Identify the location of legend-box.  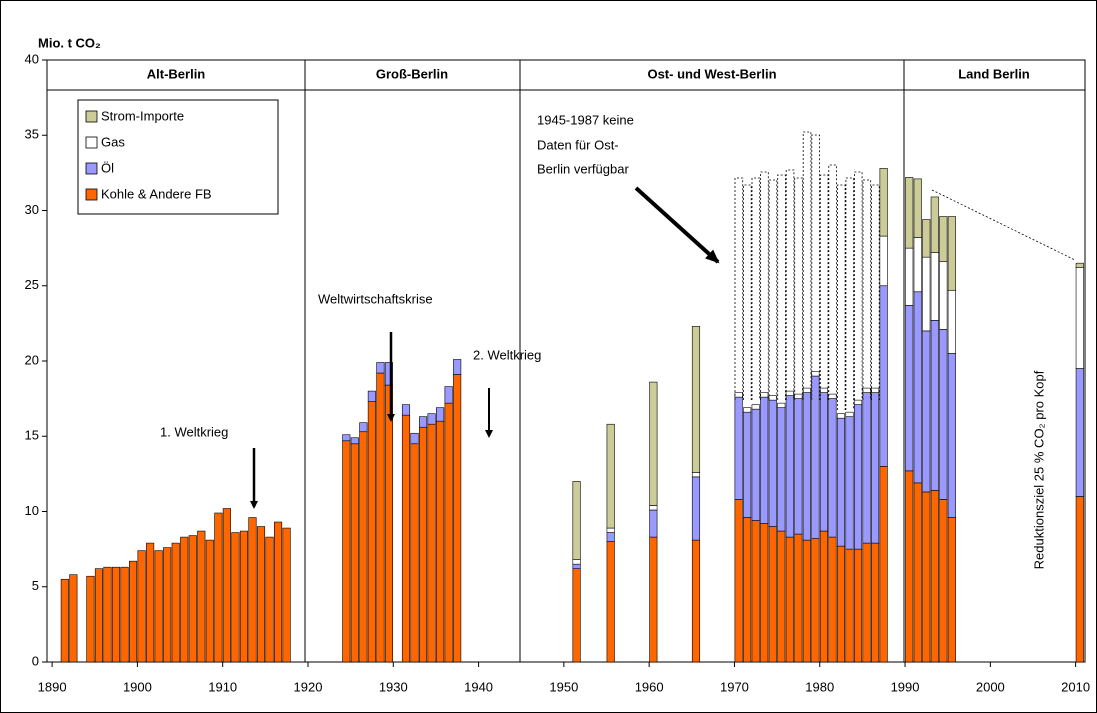
(178, 157).